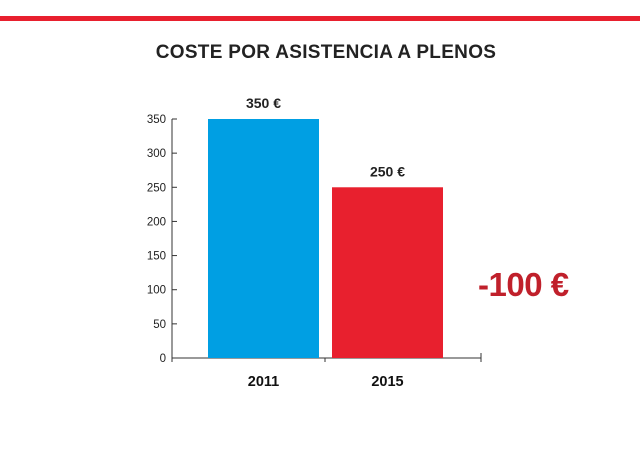 This screenshot has width=640, height=452. What do you see at coordinates (263, 238) in the screenshot?
I see `bar-2011` at bounding box center [263, 238].